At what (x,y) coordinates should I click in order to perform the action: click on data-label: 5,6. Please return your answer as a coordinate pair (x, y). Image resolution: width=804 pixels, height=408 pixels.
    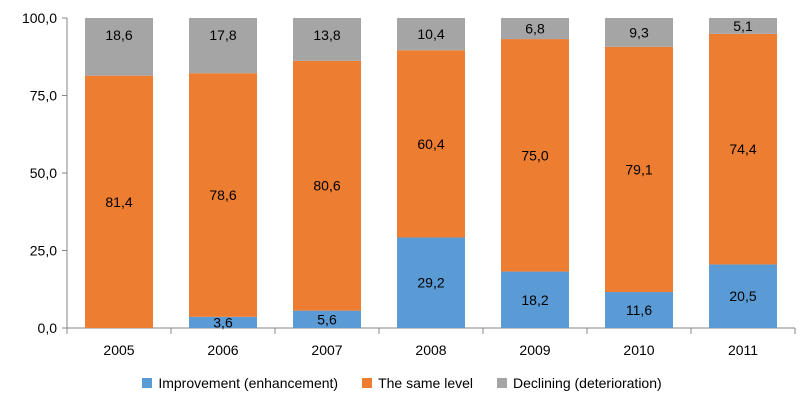
    Looking at the image, I should click on (327, 319).